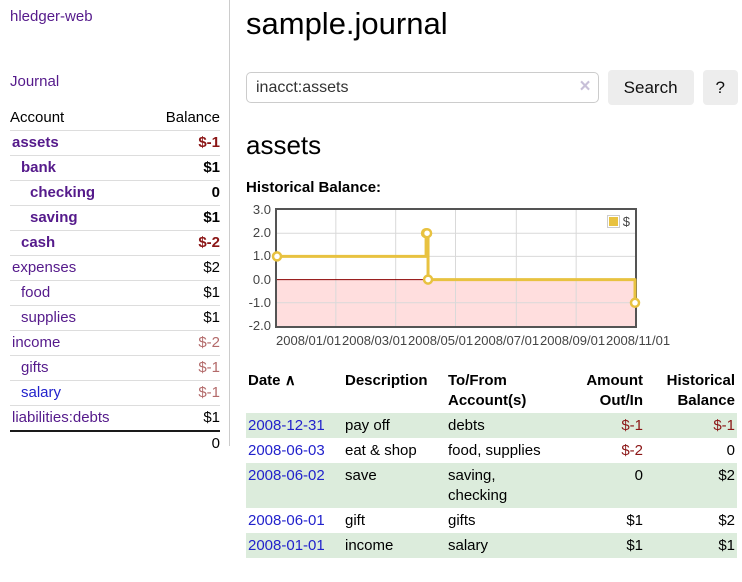 The height and width of the screenshot is (582, 742). I want to click on y-tick-label: 1.0, so click(261, 256).